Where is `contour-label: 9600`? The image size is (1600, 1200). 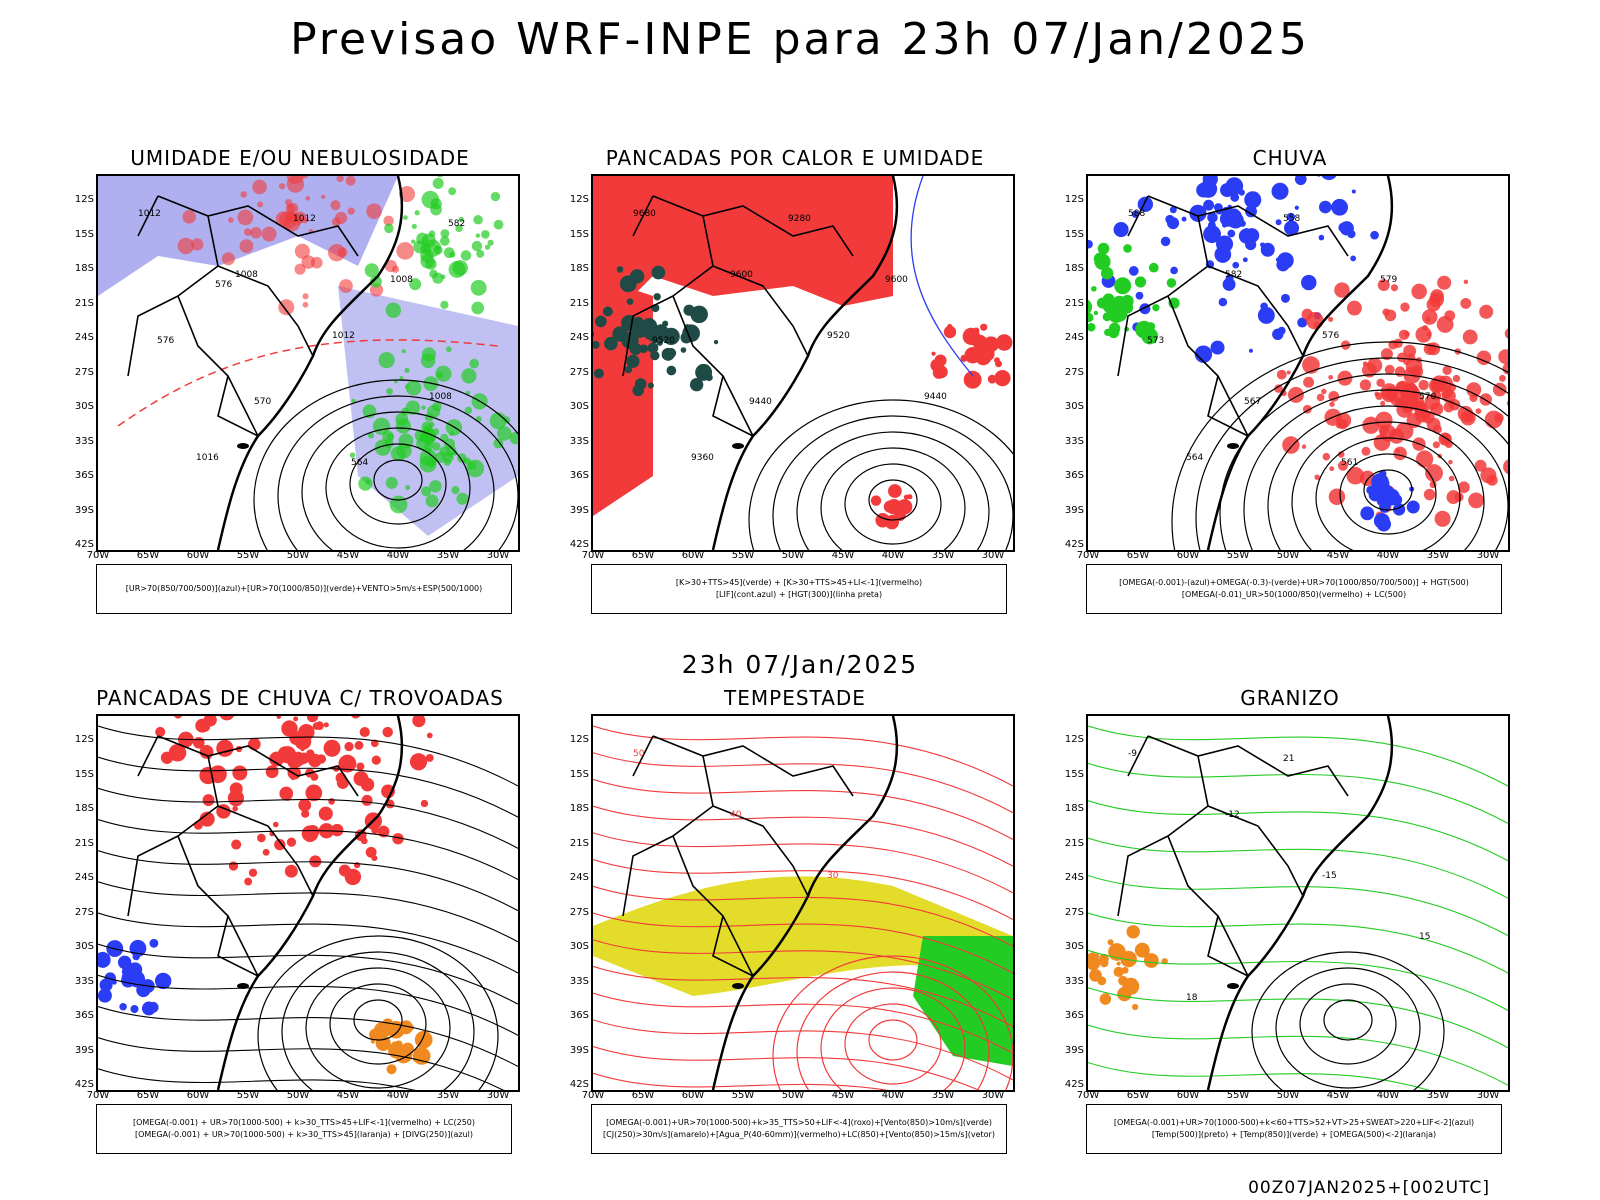 contour-label: 9600 is located at coordinates (896, 280).